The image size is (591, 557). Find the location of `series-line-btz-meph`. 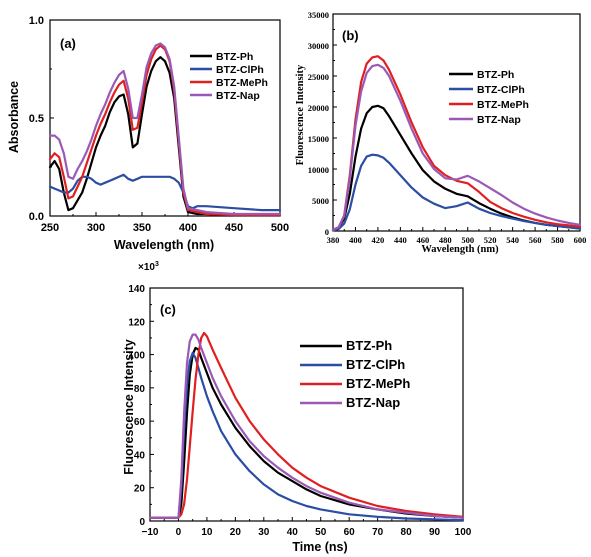

series-line-btz-meph is located at coordinates (456, 143).